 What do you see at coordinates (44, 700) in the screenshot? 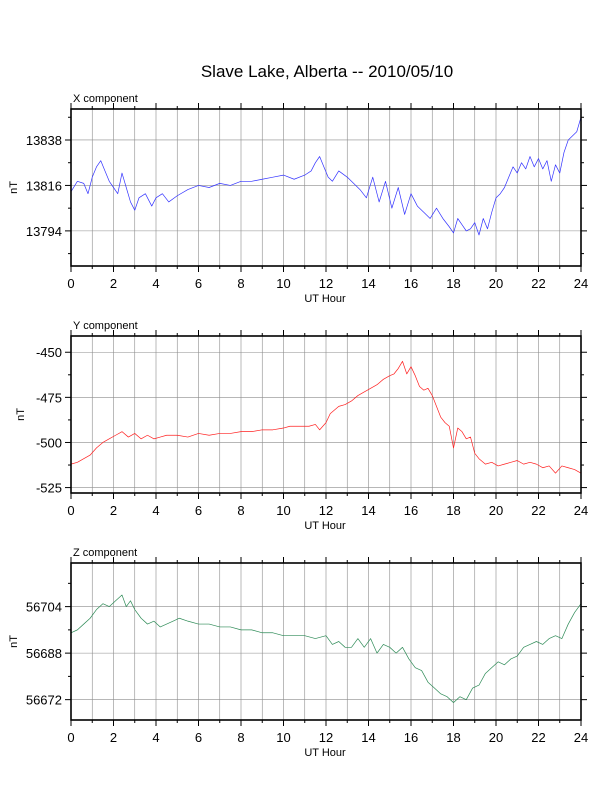
I see `y-tick-label: 56672` at bounding box center [44, 700].